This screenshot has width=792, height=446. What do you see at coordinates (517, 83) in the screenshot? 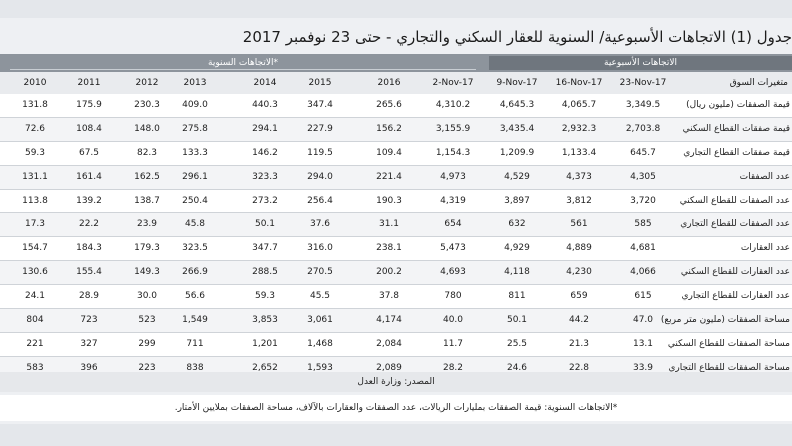
I see `column-header: 9-Nov-17` at bounding box center [517, 83].